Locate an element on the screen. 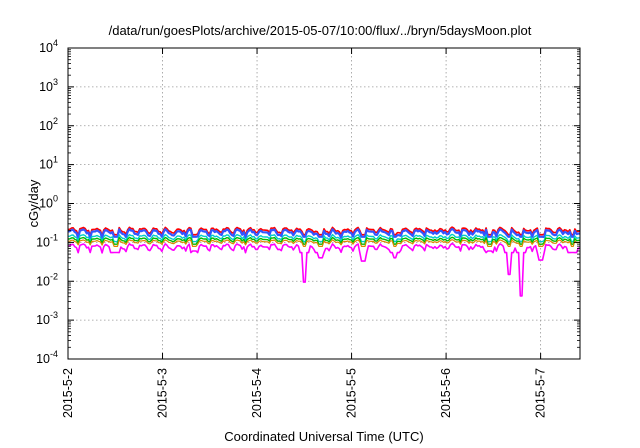 Image resolution: width=640 pixels, height=448 pixels. y-tick-label: 10² is located at coordinates (48, 124).